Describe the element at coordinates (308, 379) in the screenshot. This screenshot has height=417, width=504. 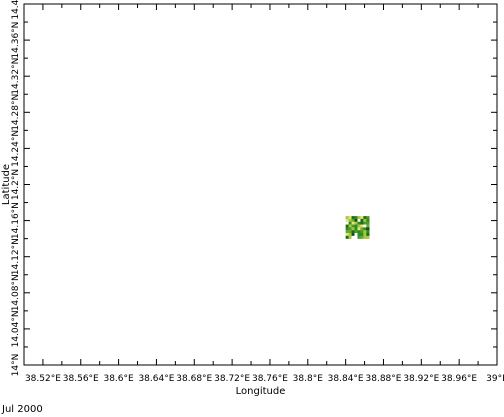
I see `x-tick-label: 38.8°E` at that location.